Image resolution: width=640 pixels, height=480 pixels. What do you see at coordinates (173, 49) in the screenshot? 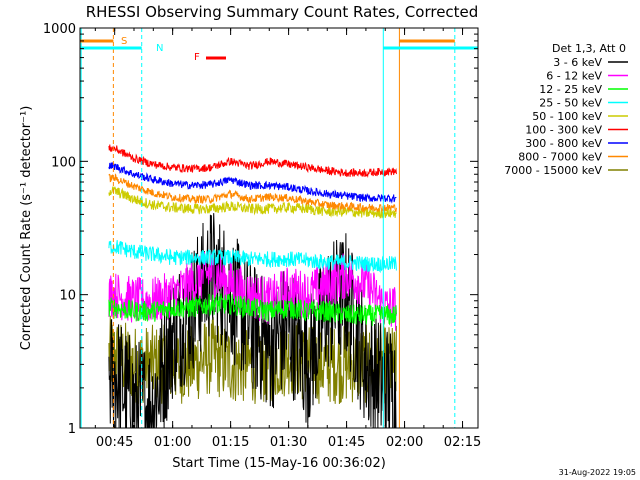
I see `state-flags: S N F` at bounding box center [173, 49].